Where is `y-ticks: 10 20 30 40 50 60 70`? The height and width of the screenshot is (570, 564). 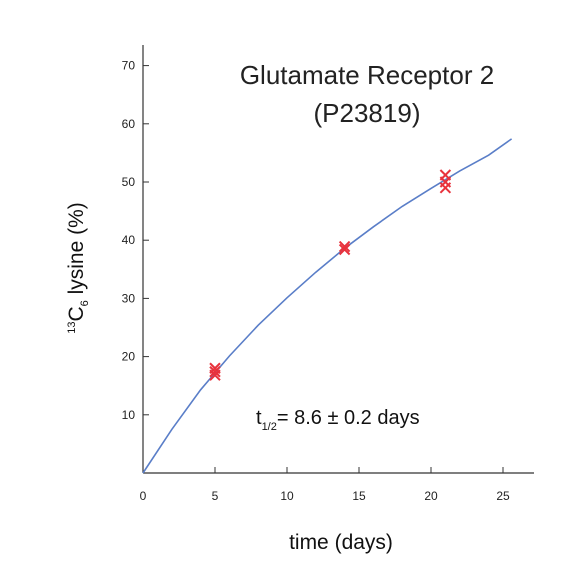 y-ticks: 10 20 30 40 50 60 70 is located at coordinates (135, 240).